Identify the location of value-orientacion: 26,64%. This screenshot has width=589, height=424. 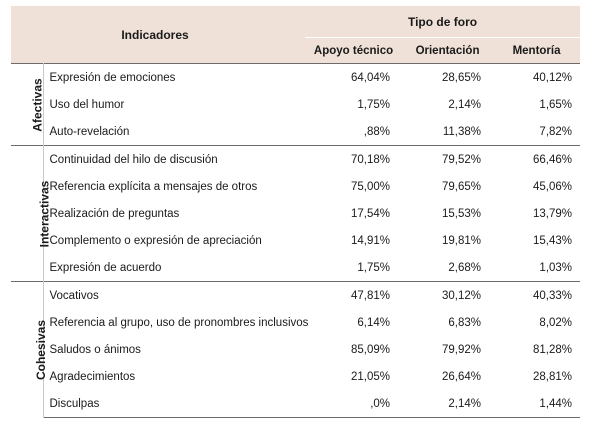
(462, 376).